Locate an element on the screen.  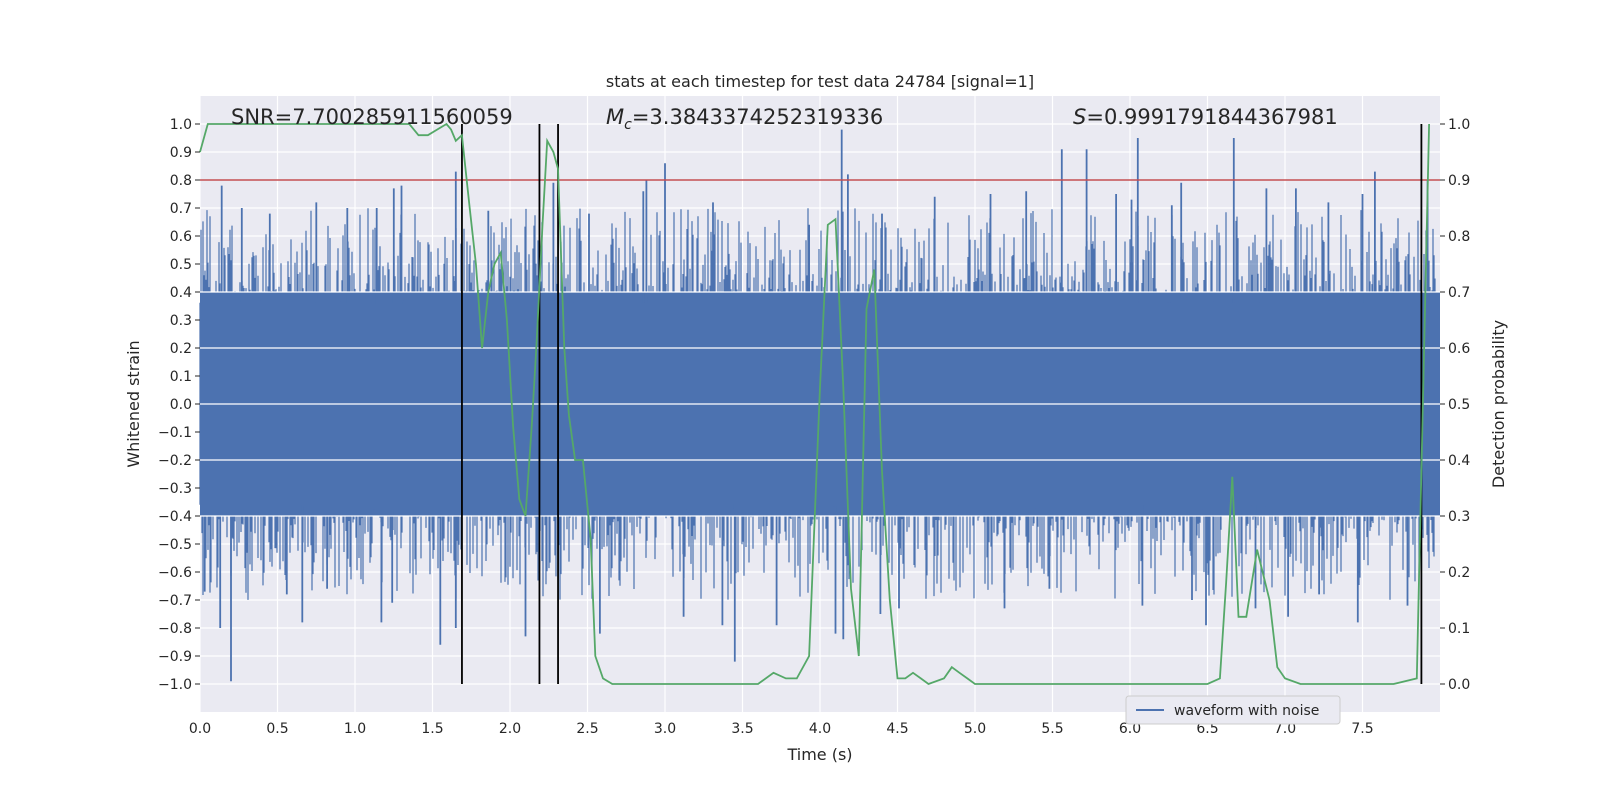
y-tick-label: −0.5 is located at coordinates (175, 545).